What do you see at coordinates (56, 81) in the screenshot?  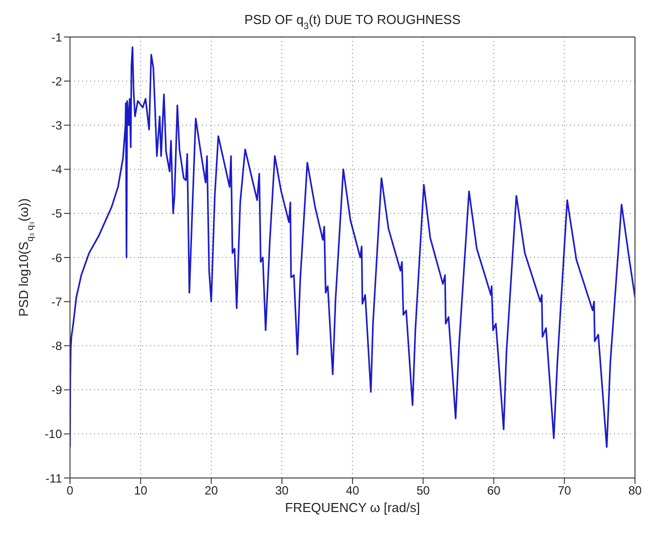 I see `y-tick-label: -2` at bounding box center [56, 81].